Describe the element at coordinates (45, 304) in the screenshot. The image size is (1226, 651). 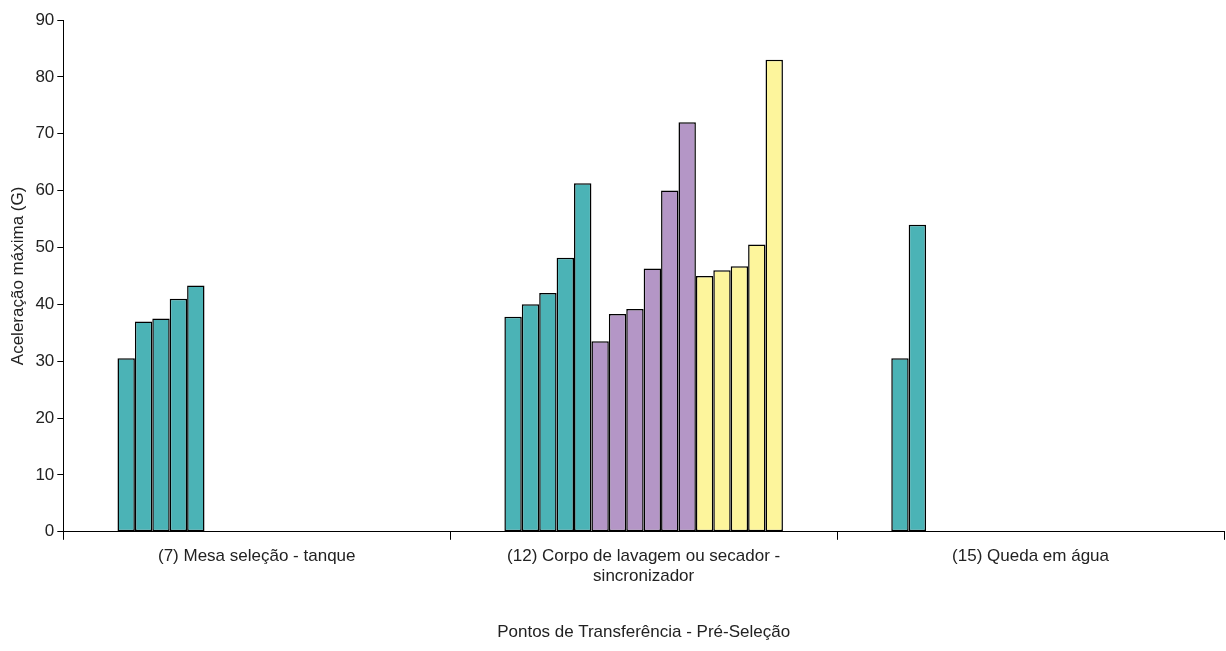
I see `y-tick-label: 40` at that location.